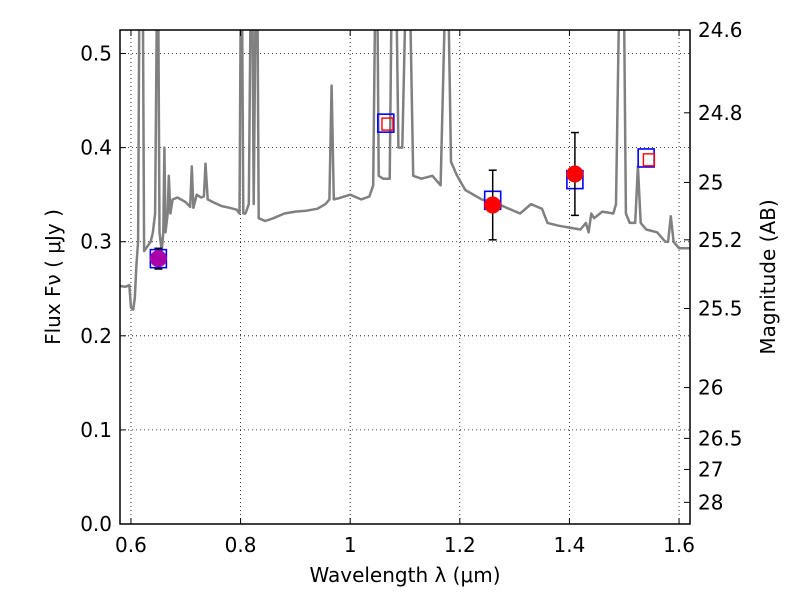  Describe the element at coordinates (679, 545) in the screenshot. I see `x-tick-label: 1.6` at that location.